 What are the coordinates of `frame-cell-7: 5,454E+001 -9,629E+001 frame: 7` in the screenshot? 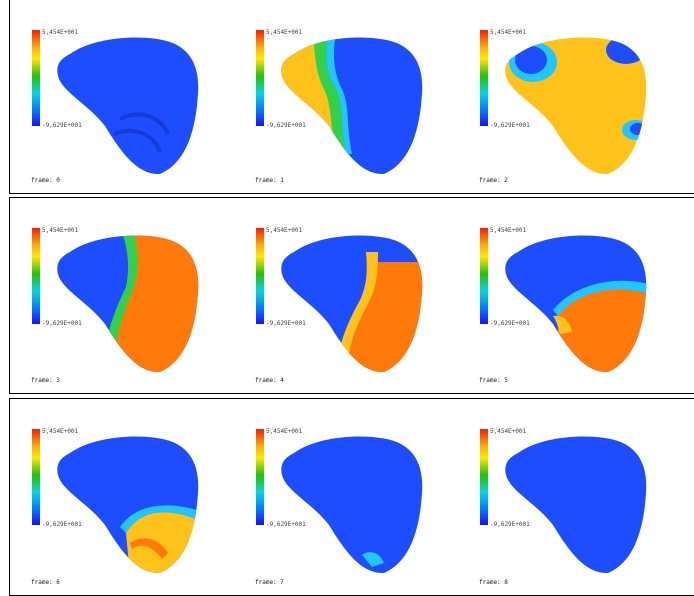 It's located at (346, 497).